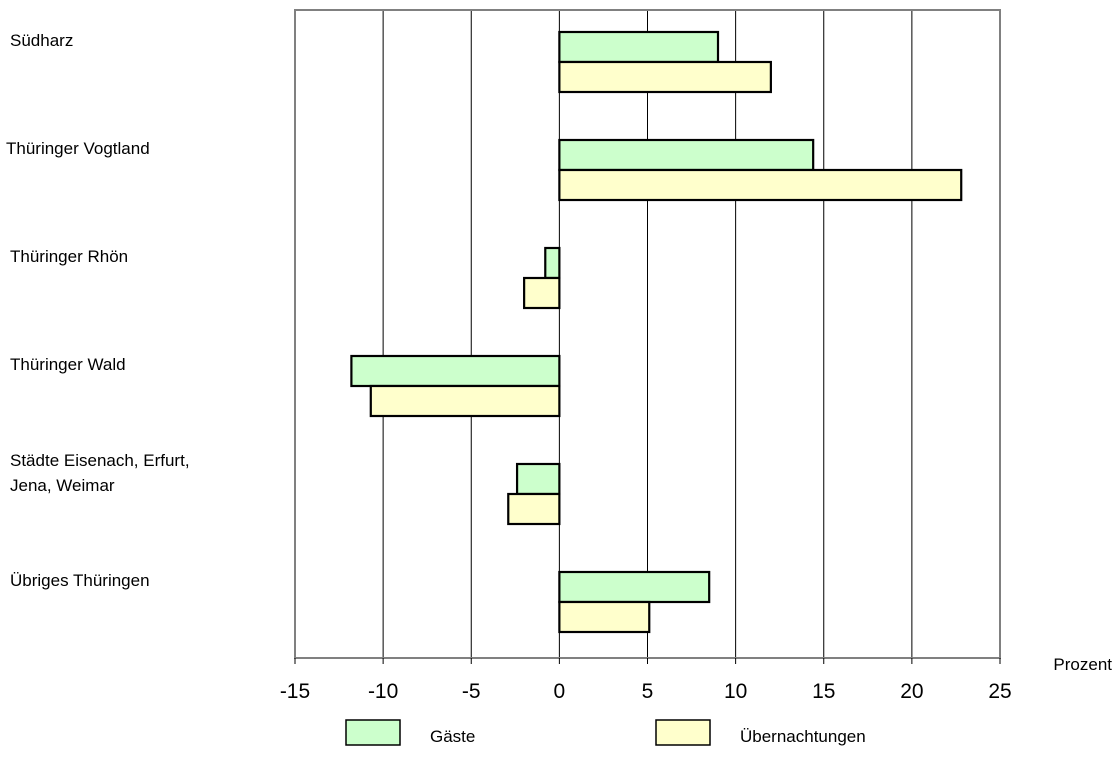  I want to click on x-tick-label: -15, so click(295, 691).